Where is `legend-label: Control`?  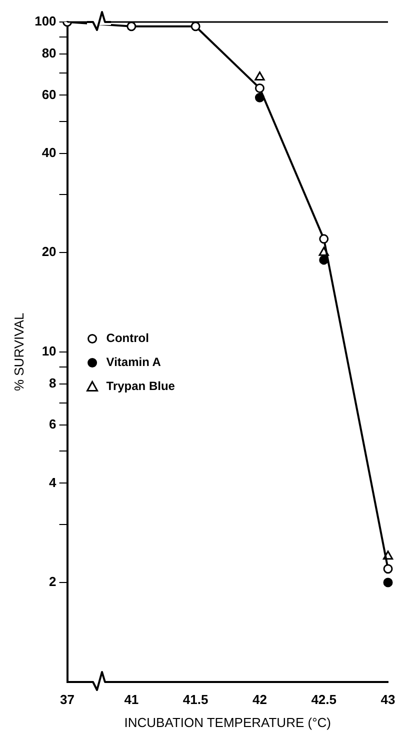
legend-label: Control is located at coordinates (127, 338).